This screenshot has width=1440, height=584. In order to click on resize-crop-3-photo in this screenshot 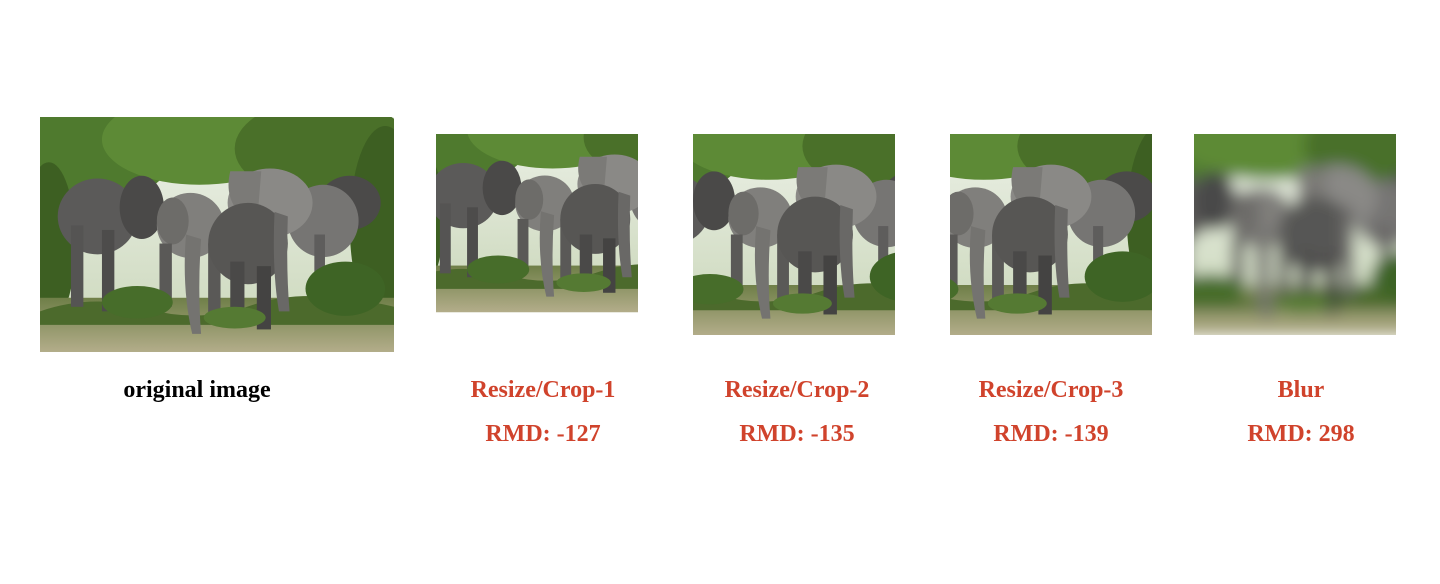, I will do `click(1051, 234)`.